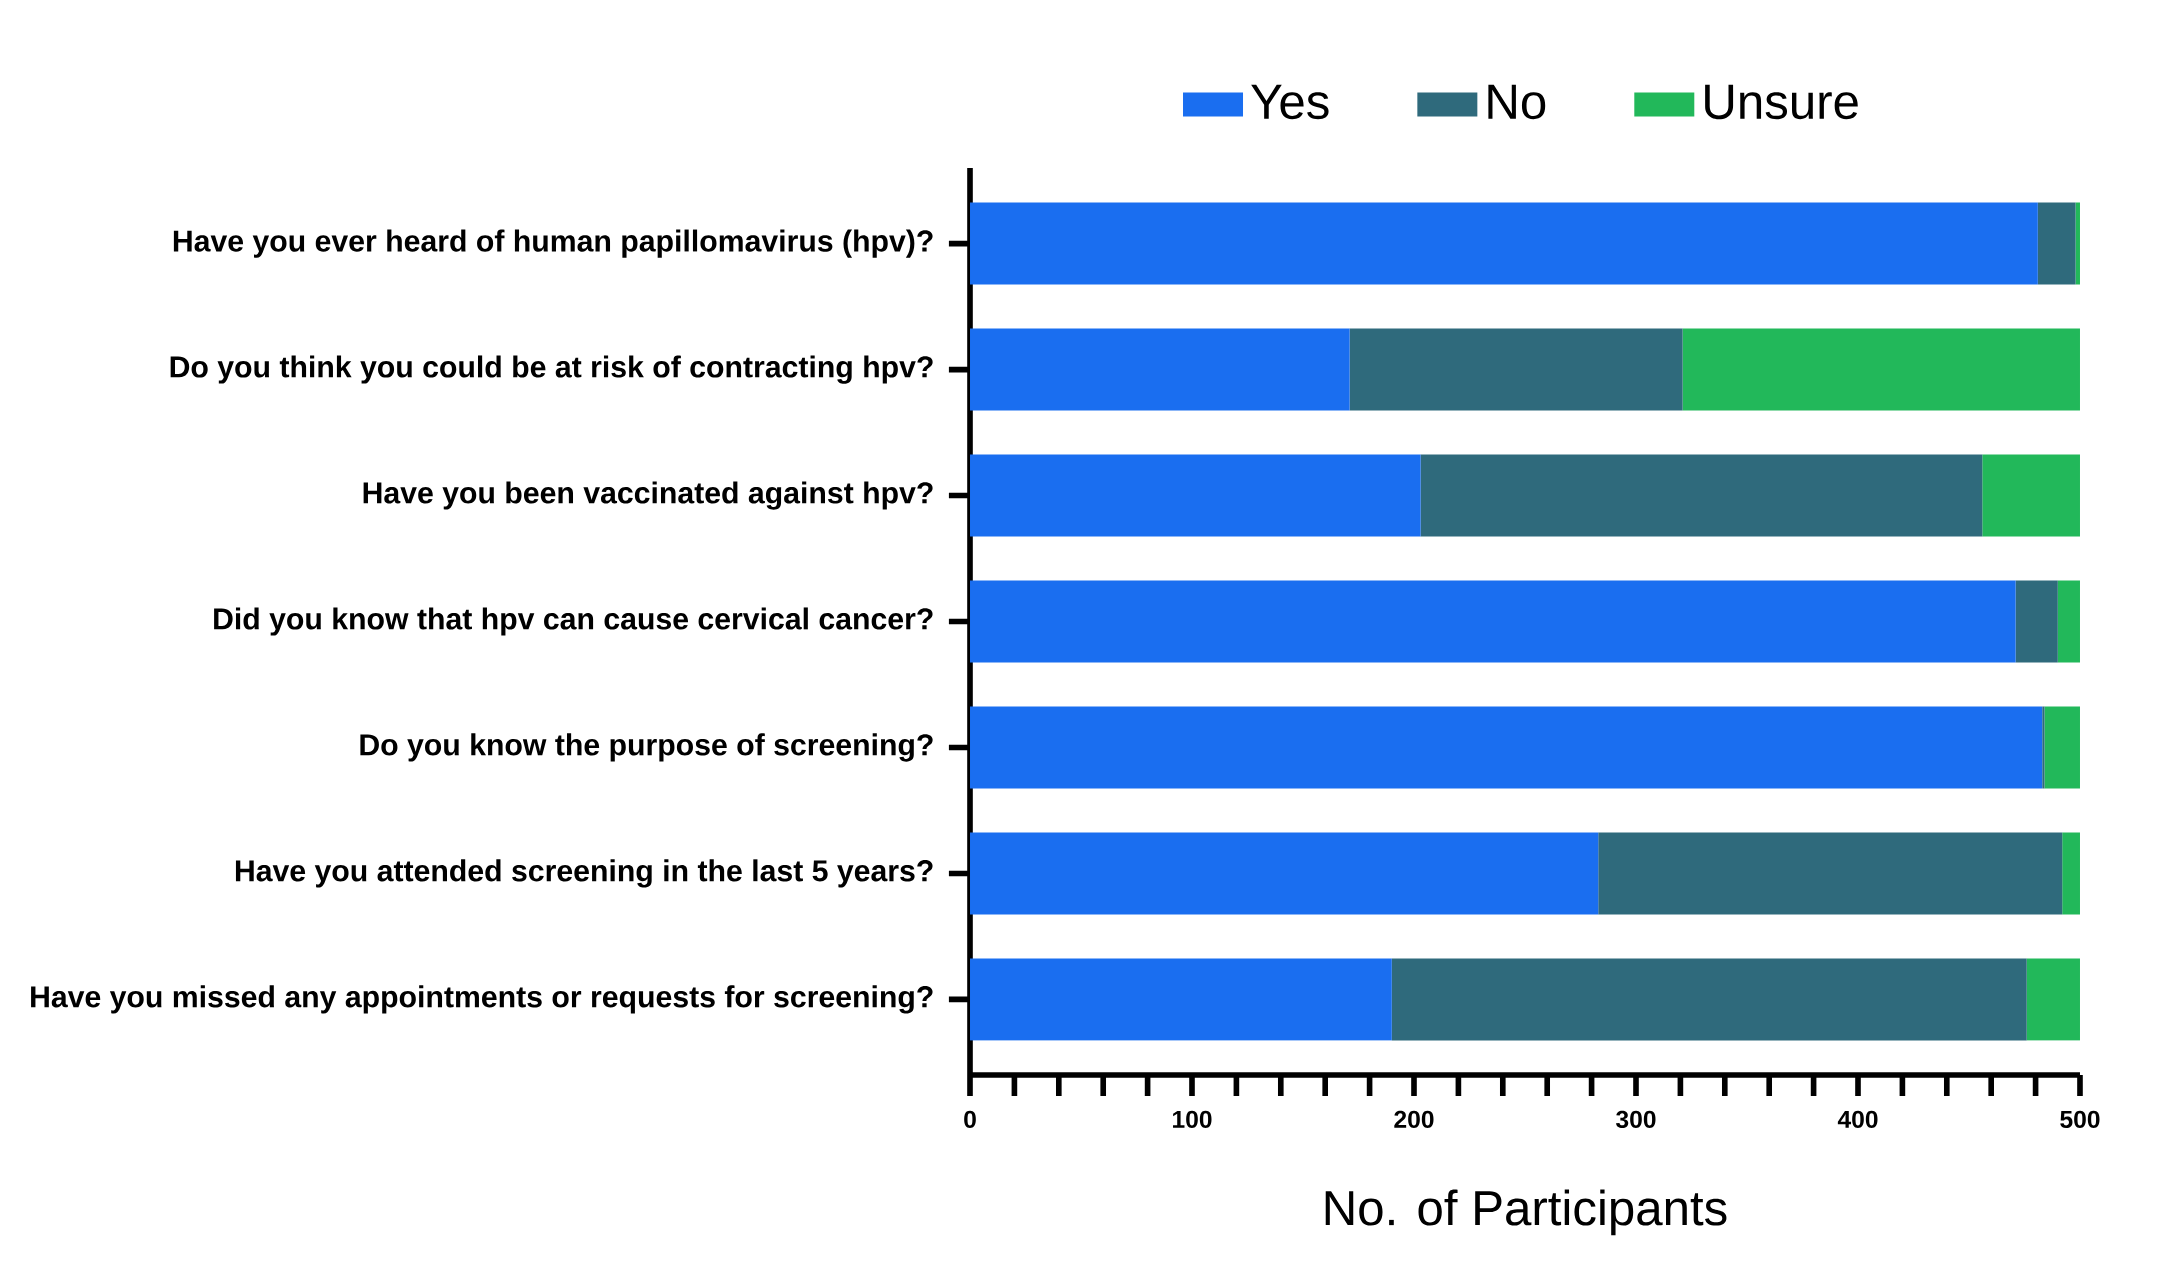 The image size is (2157, 1261). Describe the element at coordinates (1636, 1119) in the screenshot. I see `x-tick-label: 300` at that location.